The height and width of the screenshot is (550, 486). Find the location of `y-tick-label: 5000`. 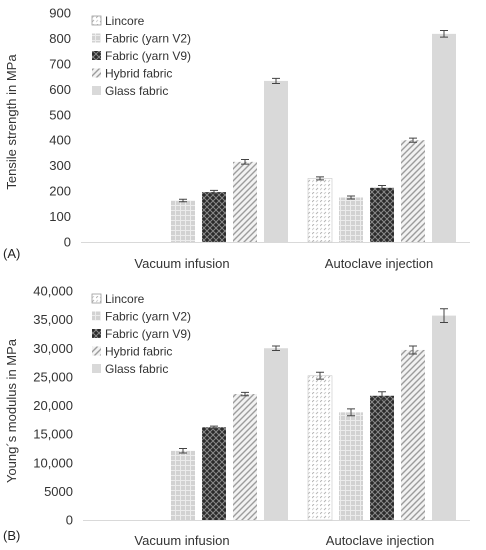

y-tick-label: 5000 is located at coordinates (58, 491).